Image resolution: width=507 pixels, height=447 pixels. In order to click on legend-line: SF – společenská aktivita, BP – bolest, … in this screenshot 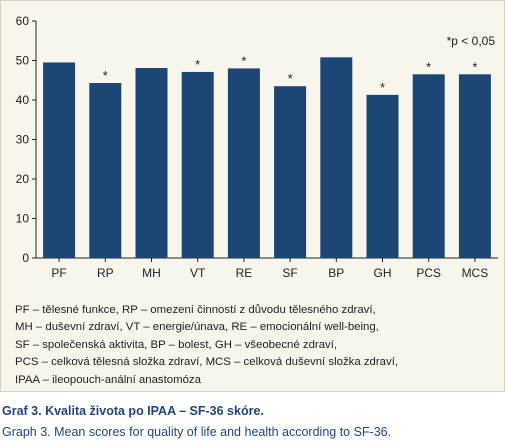, I will do `click(176, 344)`.